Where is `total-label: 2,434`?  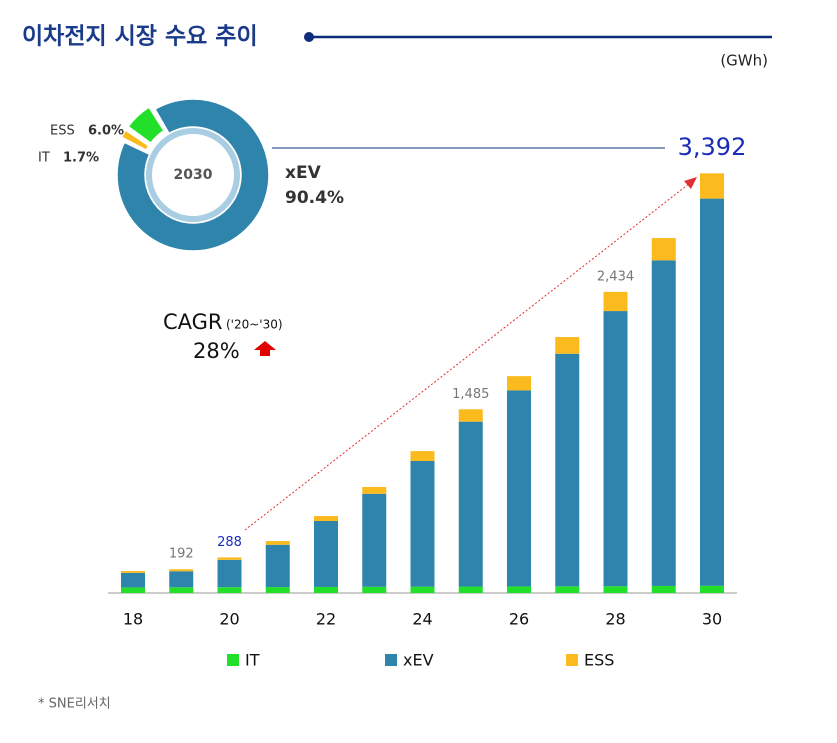
total-label: 2,434 is located at coordinates (615, 276).